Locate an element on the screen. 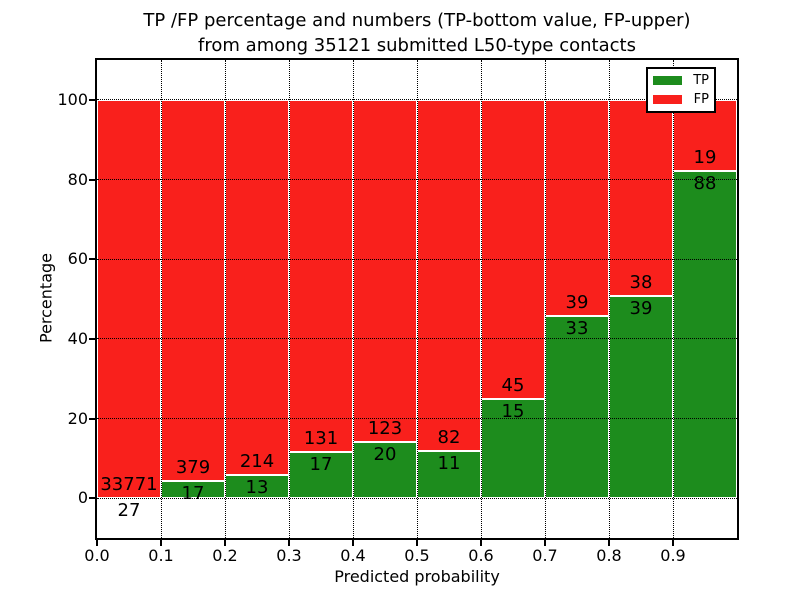  legend-item: FP is located at coordinates (681, 99).